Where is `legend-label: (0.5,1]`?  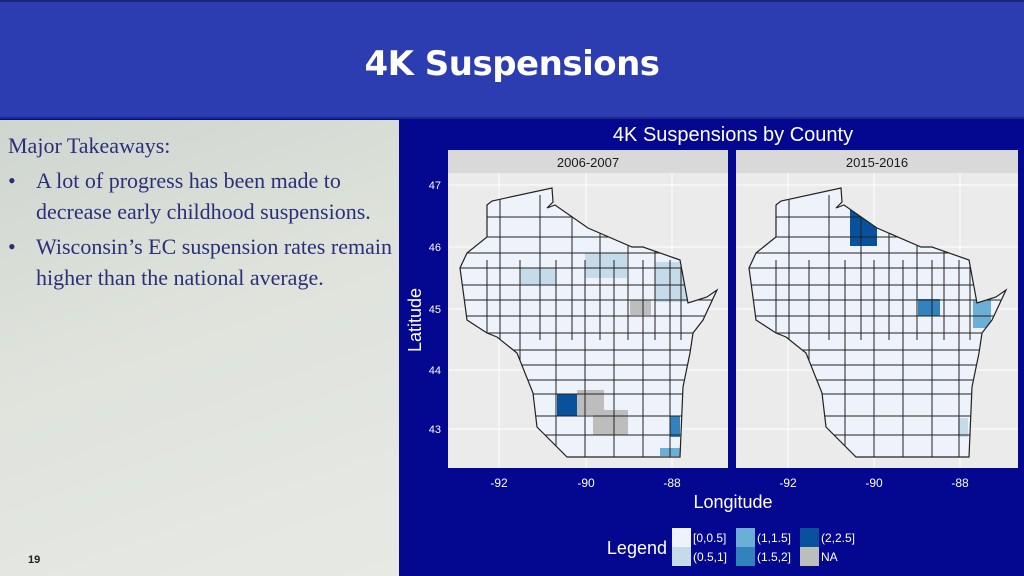
legend-label: (0.5,1] is located at coordinates (710, 557).